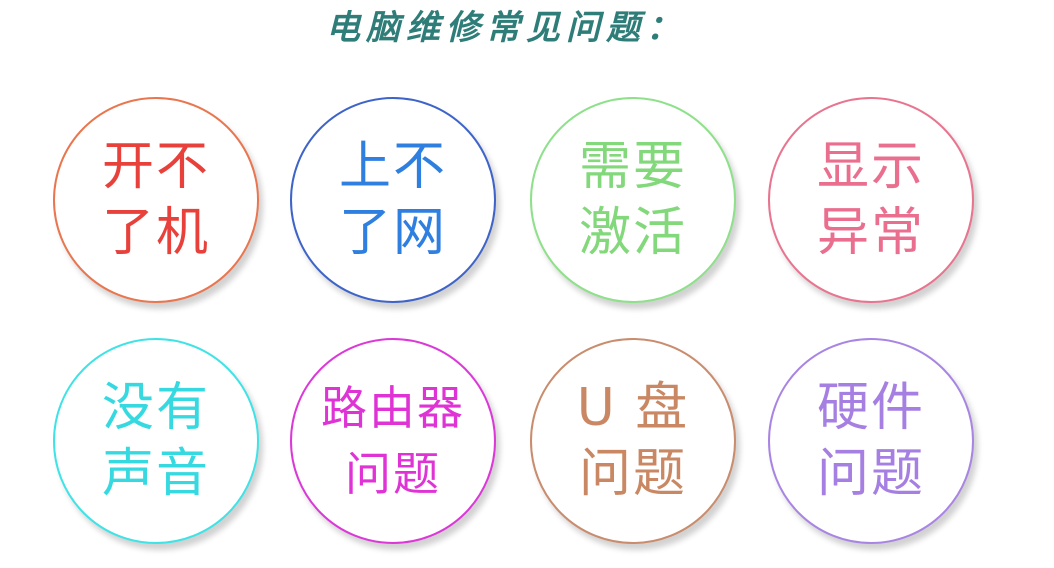 The height and width of the screenshot is (568, 1054). Describe the element at coordinates (155, 233) in the screenshot. I see `circle-item-line2: 了机` at that location.